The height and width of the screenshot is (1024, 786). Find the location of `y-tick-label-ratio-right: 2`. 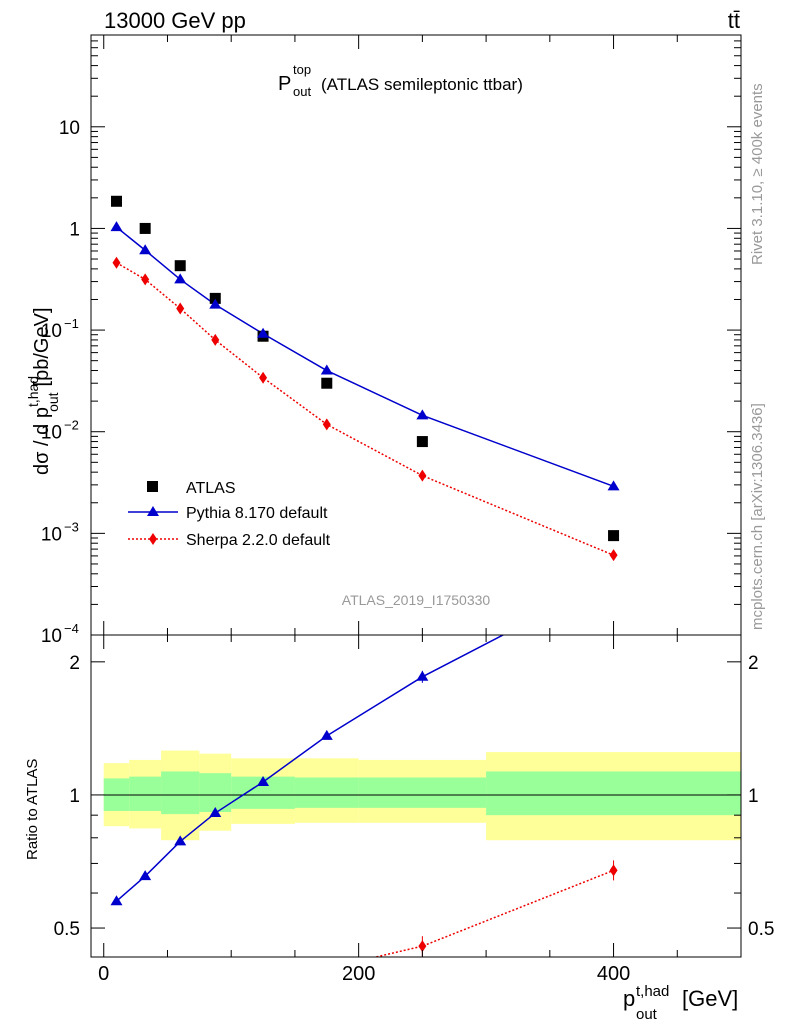

y-tick-label-ratio-right: 2 is located at coordinates (753, 663).